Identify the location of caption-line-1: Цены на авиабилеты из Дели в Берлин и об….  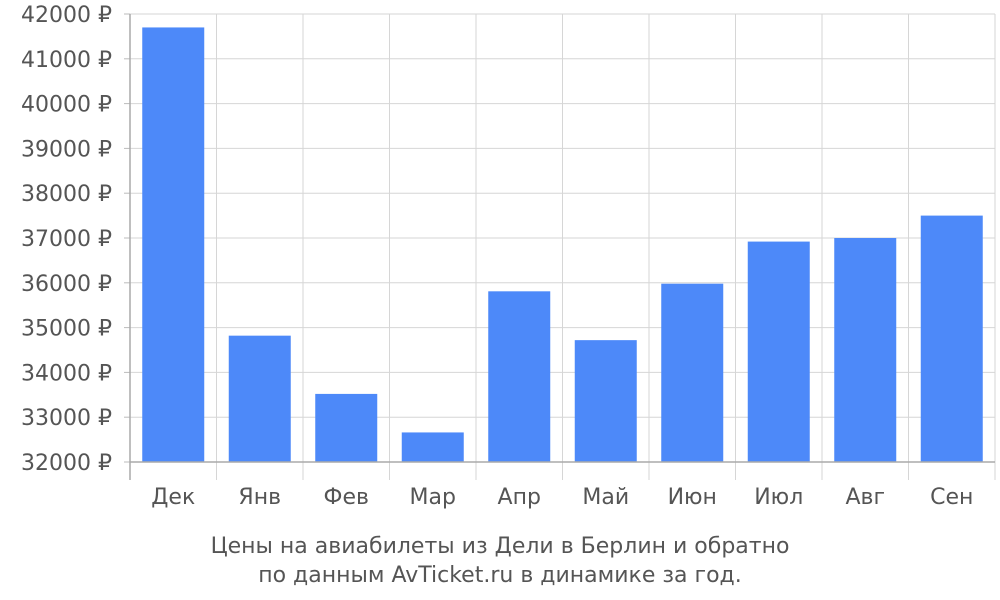
(500, 546).